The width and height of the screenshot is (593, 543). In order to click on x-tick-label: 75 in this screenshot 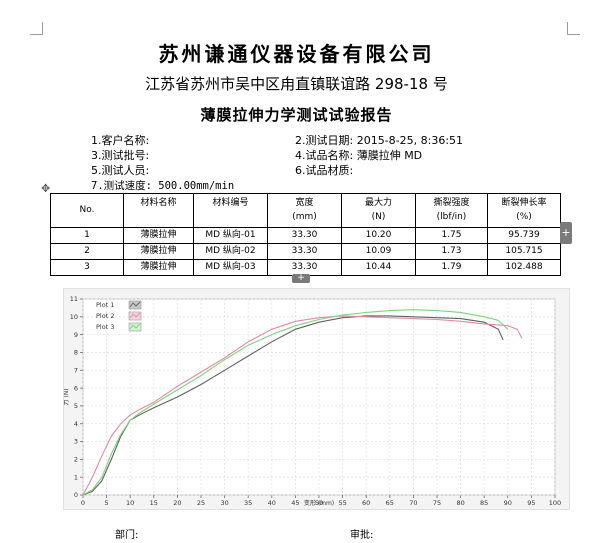, I will do `click(437, 503)`.